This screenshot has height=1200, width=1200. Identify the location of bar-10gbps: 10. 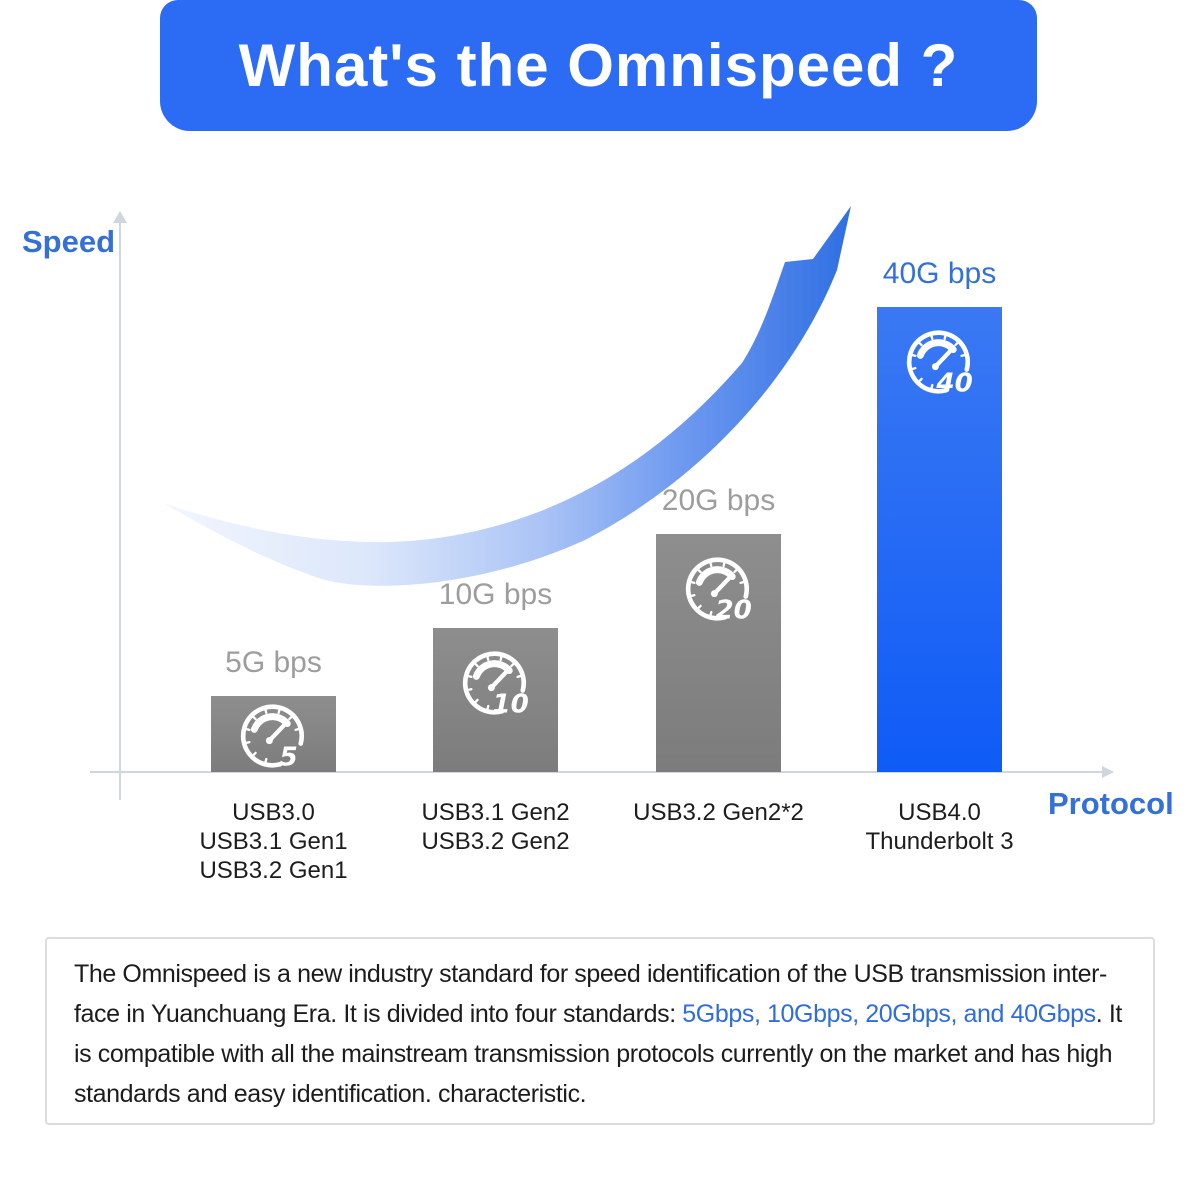
(495, 700).